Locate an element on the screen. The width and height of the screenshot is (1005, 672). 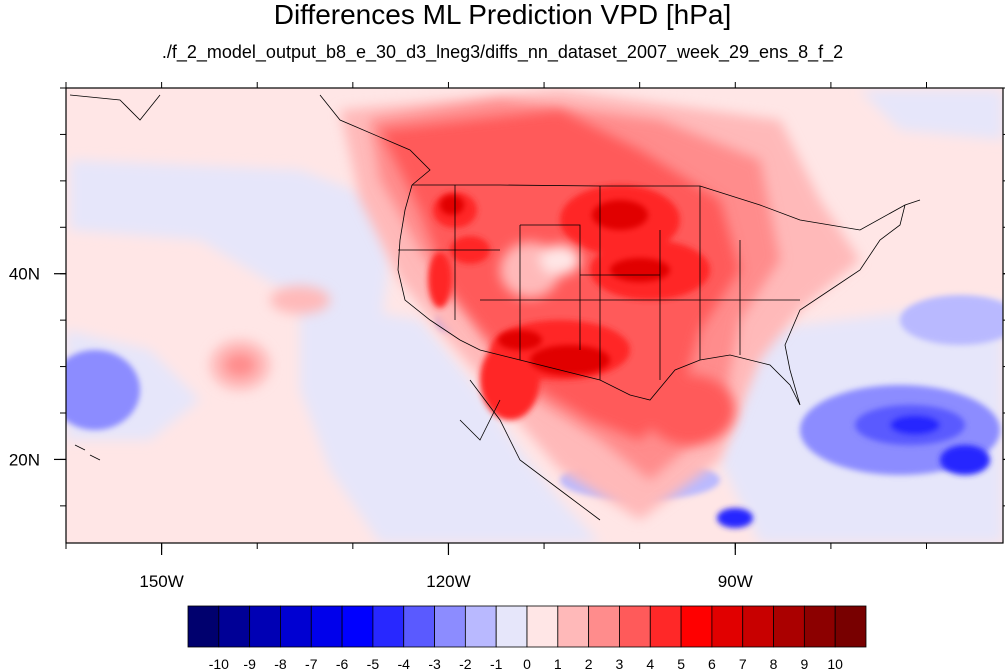
colorbar-label: -6 is located at coordinates (342, 664).